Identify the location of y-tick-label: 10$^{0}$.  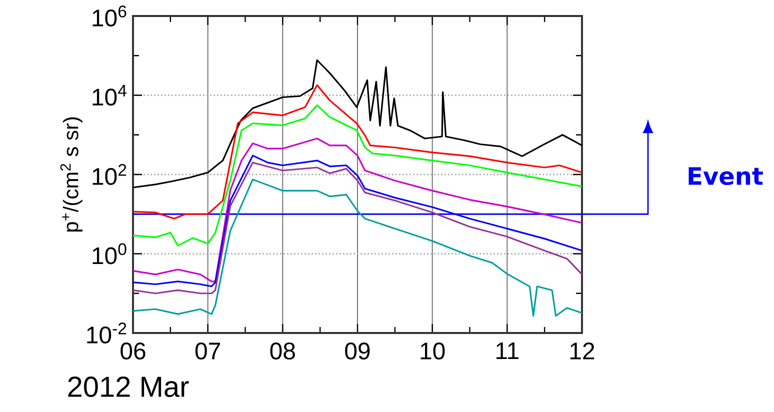
(109, 253).